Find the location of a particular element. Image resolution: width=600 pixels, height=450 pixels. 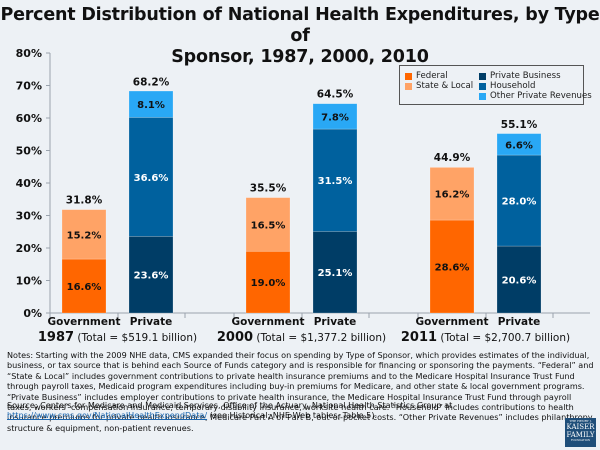

legend-swatch-federal is located at coordinates (408, 76).